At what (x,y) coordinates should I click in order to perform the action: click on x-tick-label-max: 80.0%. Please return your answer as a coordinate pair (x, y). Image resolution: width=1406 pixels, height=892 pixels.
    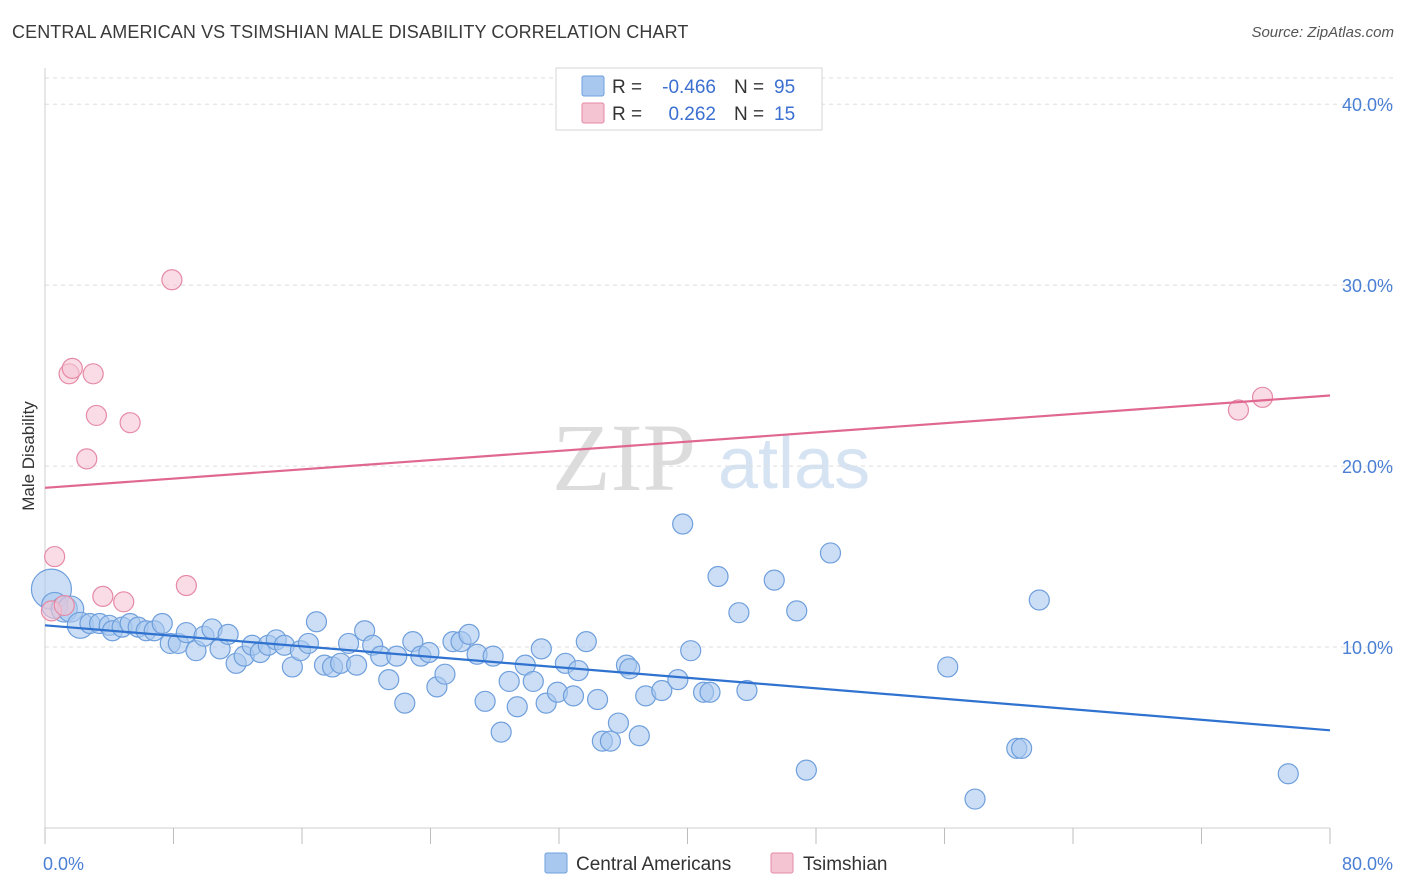
    Looking at the image, I should click on (1367, 864).